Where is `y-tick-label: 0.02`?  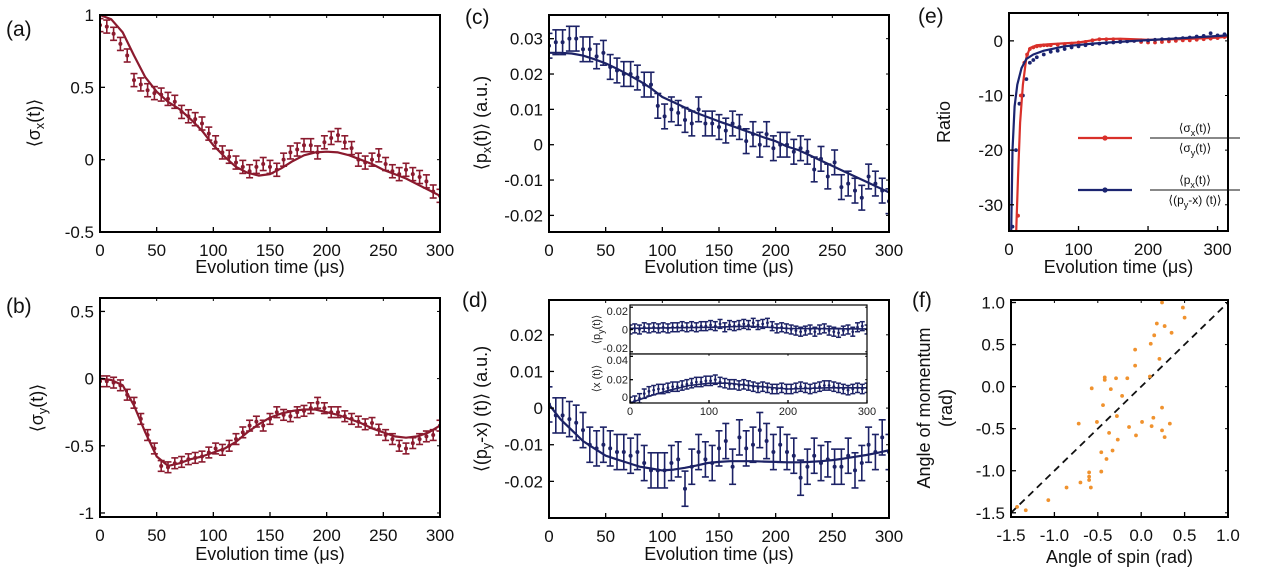 y-tick-label: 0.02 is located at coordinates (617, 381).